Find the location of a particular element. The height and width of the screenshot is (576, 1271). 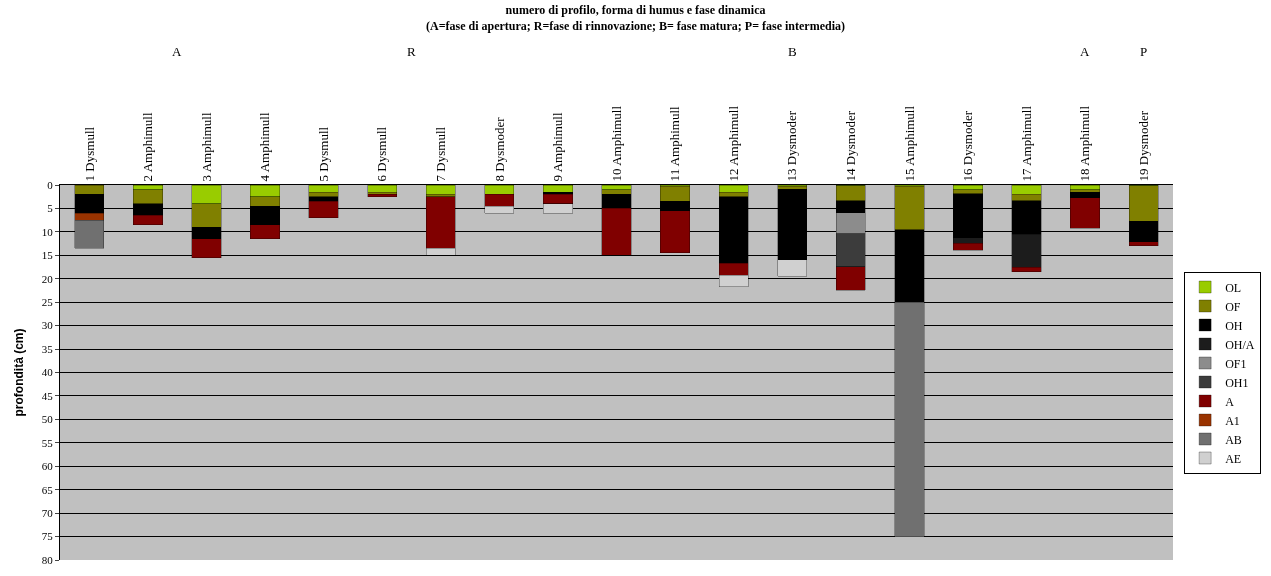

text: R is located at coordinates (411, 51).